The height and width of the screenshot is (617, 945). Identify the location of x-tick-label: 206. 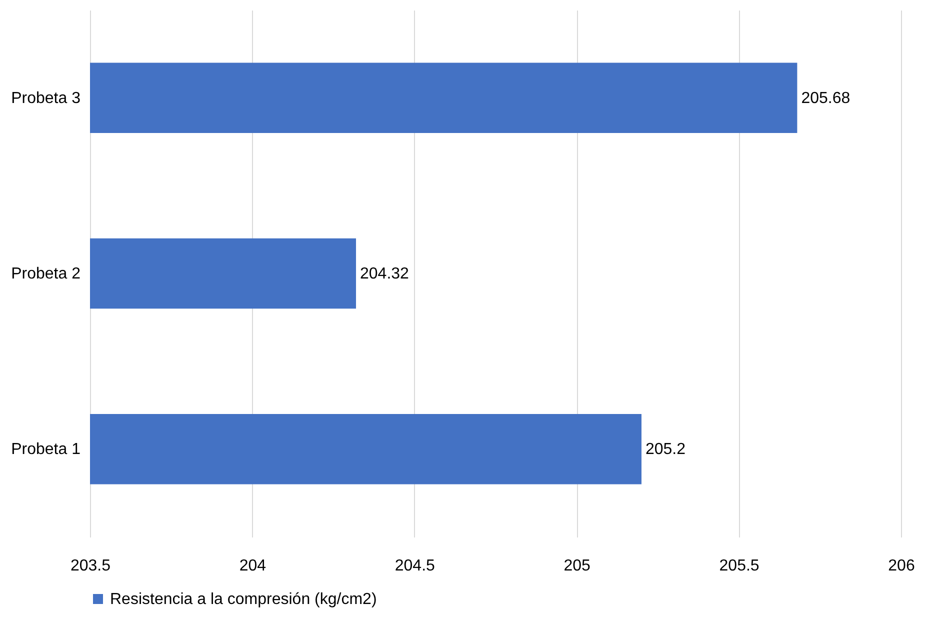
(901, 566).